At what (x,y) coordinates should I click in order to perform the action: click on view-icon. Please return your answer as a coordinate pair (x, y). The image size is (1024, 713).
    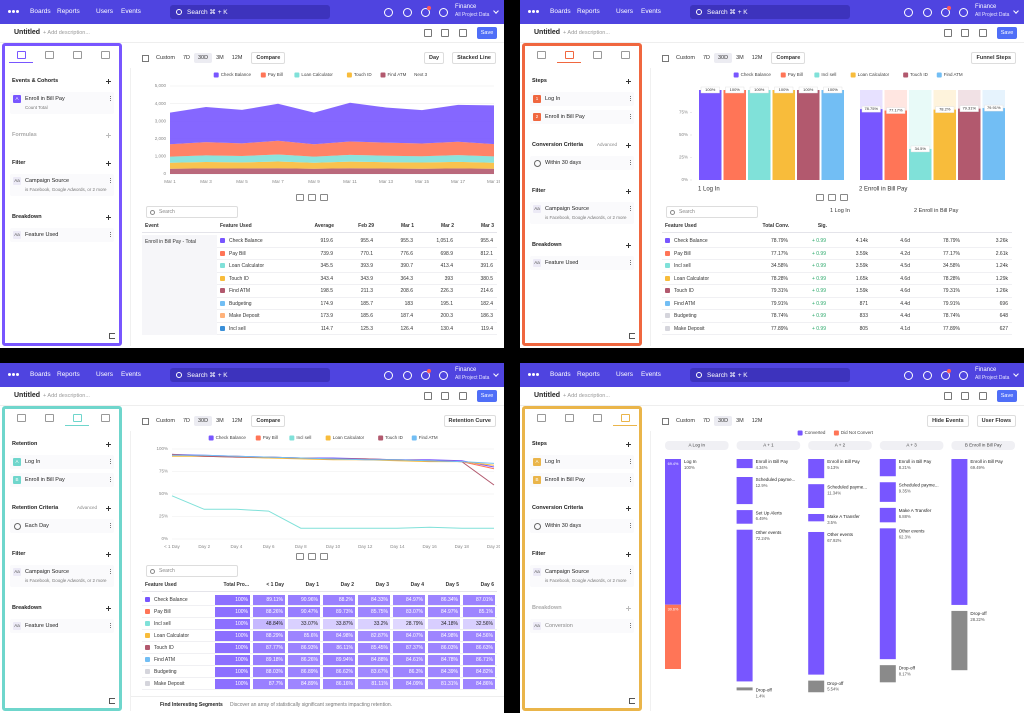
    Looking at the image, I should click on (312, 556).